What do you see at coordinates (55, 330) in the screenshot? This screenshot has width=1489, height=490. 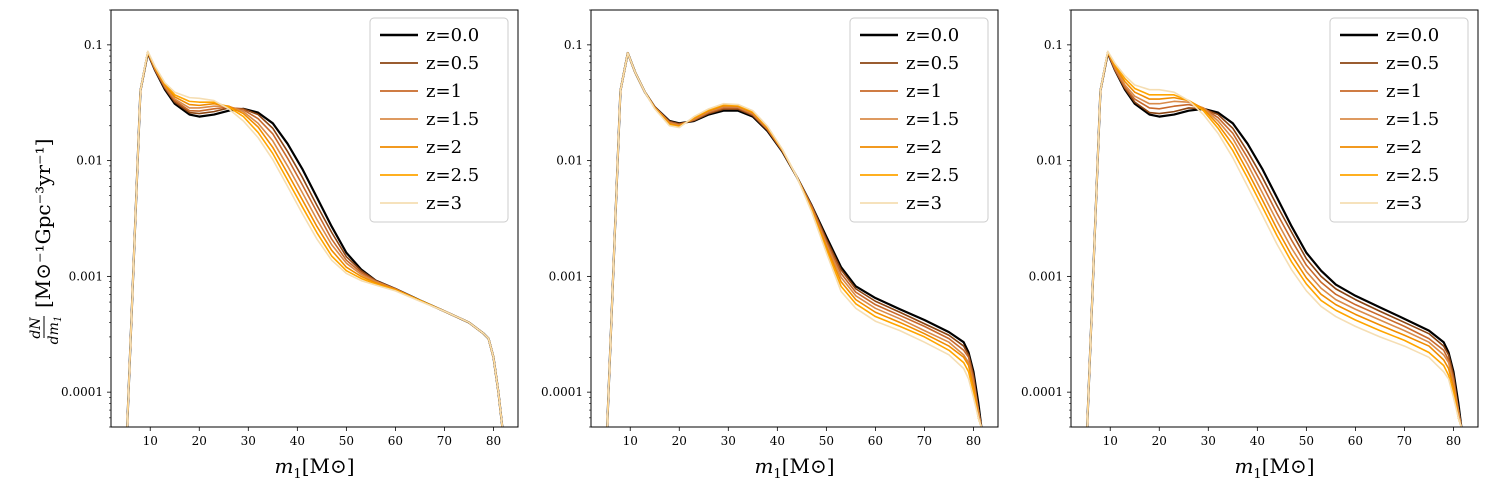 I see `y-label-den: dm1` at bounding box center [55, 330].